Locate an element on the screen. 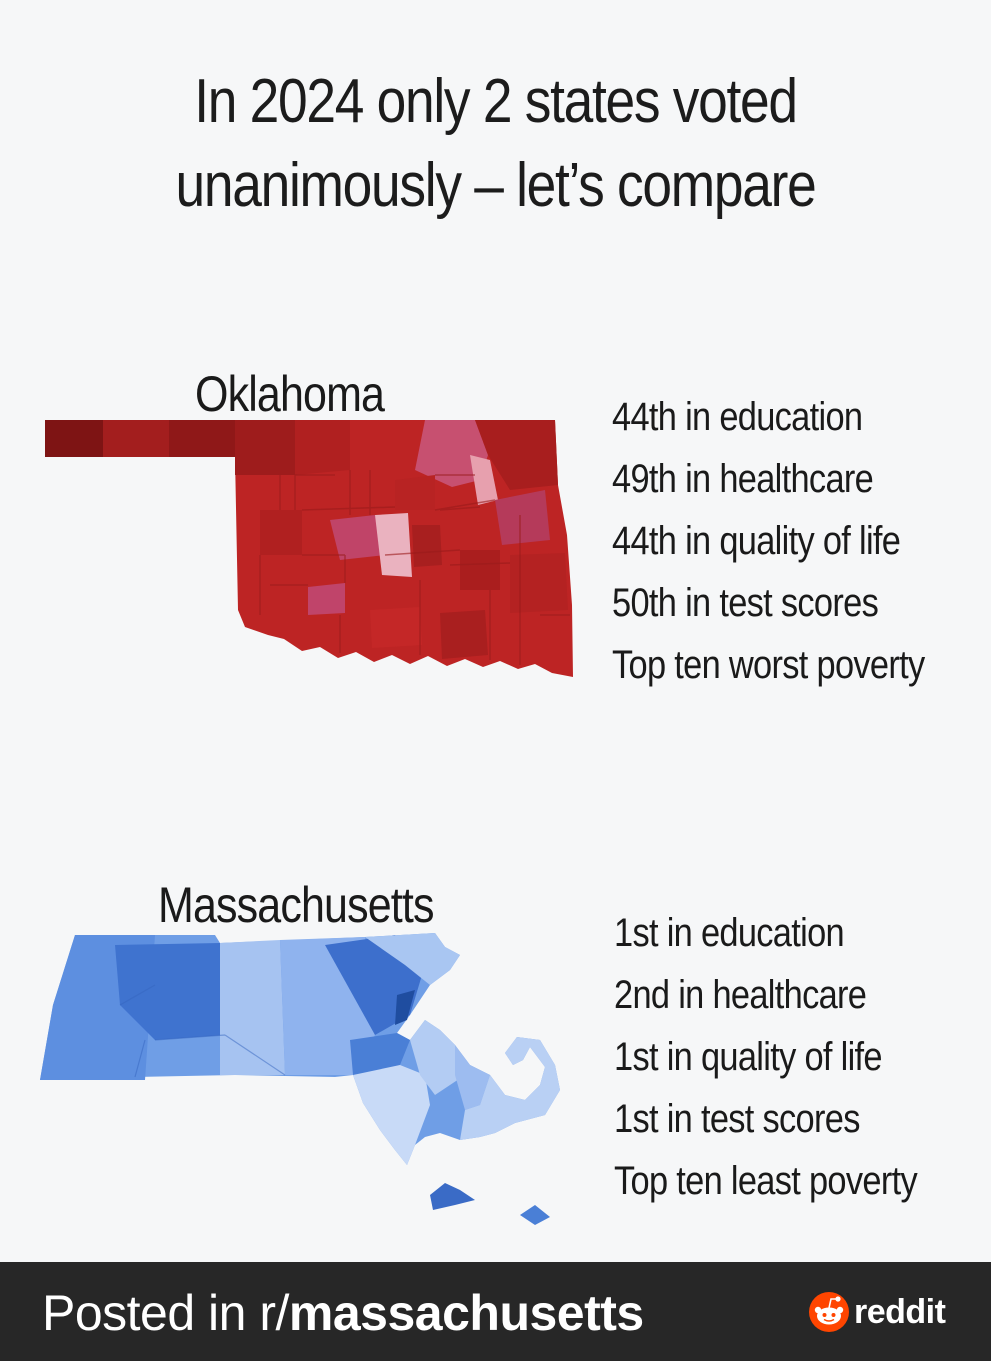  subreddit-name: massachusetts is located at coordinates (466, 1313).